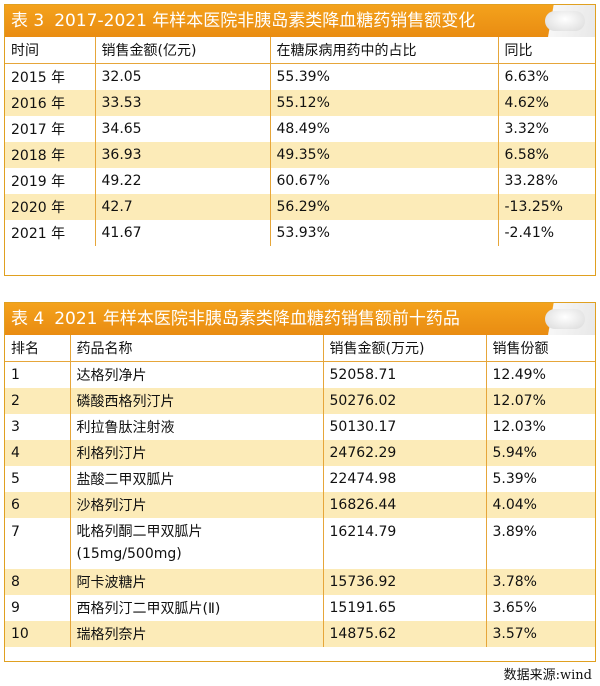  Describe the element at coordinates (546, 76) in the screenshot. I see `cell-yoy: 6.63%` at that location.